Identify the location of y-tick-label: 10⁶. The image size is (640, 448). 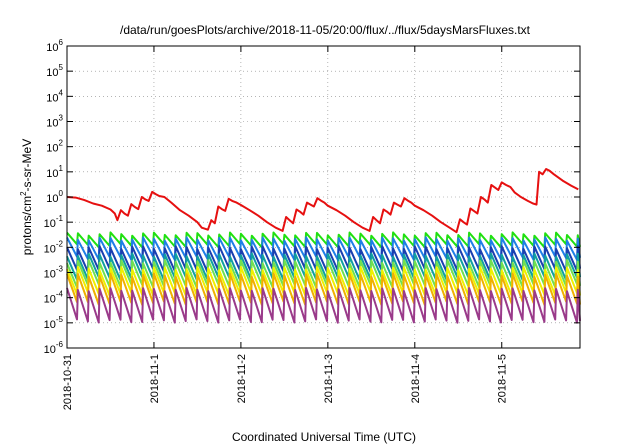
(54, 46).